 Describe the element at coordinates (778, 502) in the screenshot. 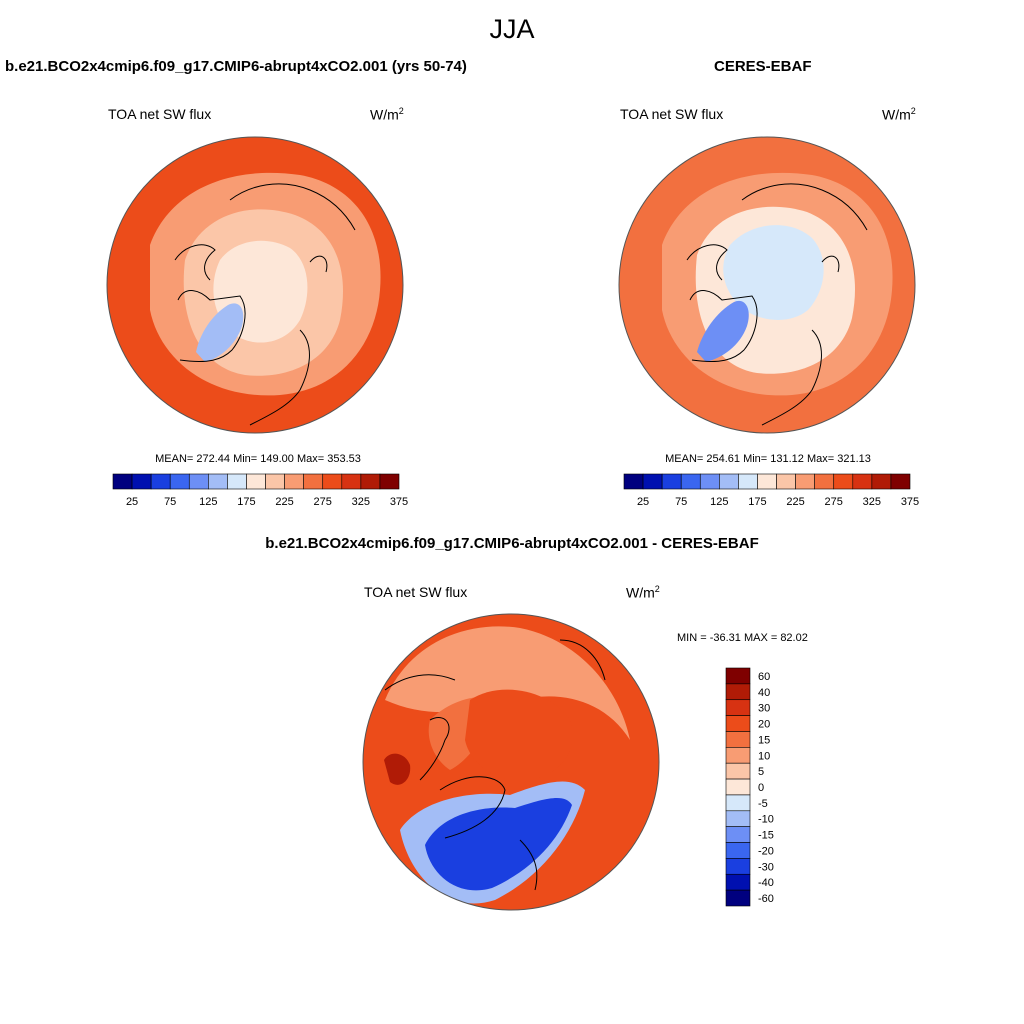

I see `colorbar-ceres-labels: 25 75 125 175 225 275 325 375` at that location.